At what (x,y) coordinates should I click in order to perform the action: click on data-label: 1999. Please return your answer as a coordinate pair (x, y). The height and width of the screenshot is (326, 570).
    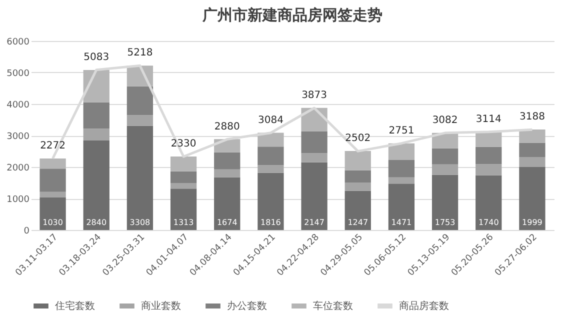
    Looking at the image, I should click on (532, 222).